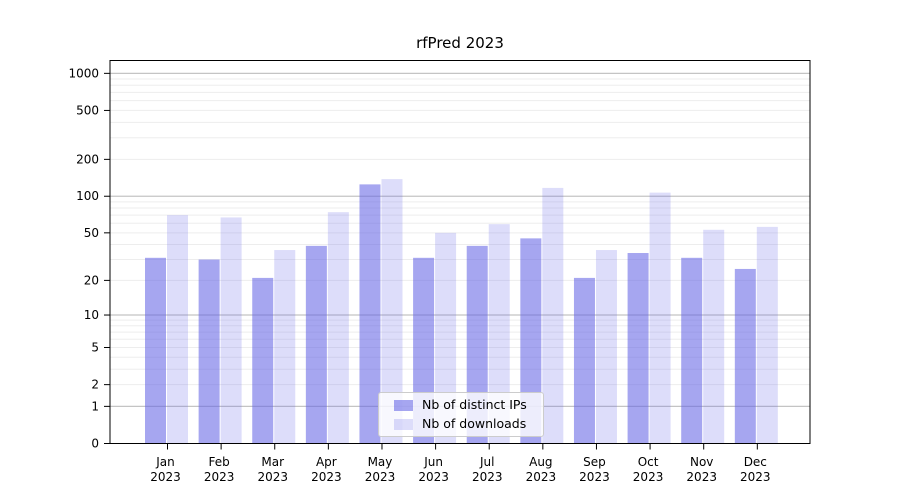 This screenshot has width=900, height=500. Describe the element at coordinates (594, 462) in the screenshot. I see `x-tick-label-month-sep: Sep` at that location.